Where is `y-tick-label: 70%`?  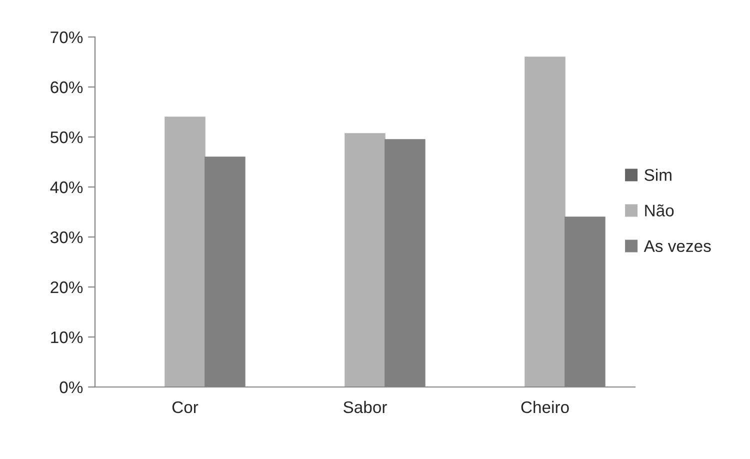 y-tick-label: 70% is located at coordinates (66, 37).